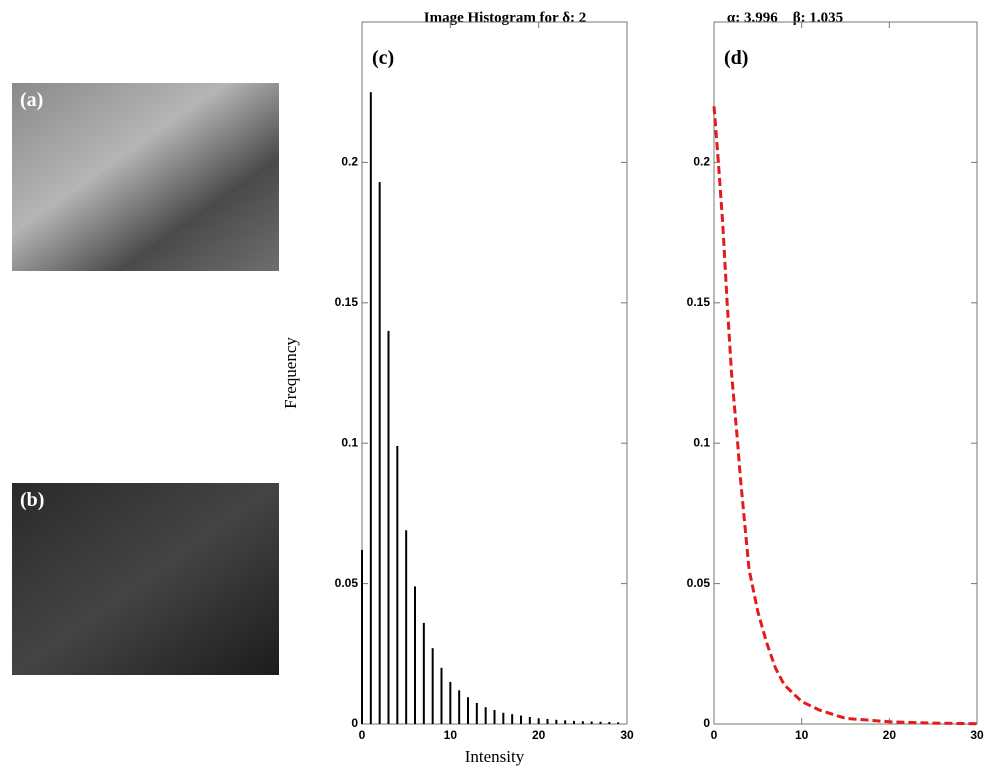 The height and width of the screenshot is (774, 987). What do you see at coordinates (495, 756) in the screenshot?
I see `x-axis-label: Intensity` at bounding box center [495, 756].